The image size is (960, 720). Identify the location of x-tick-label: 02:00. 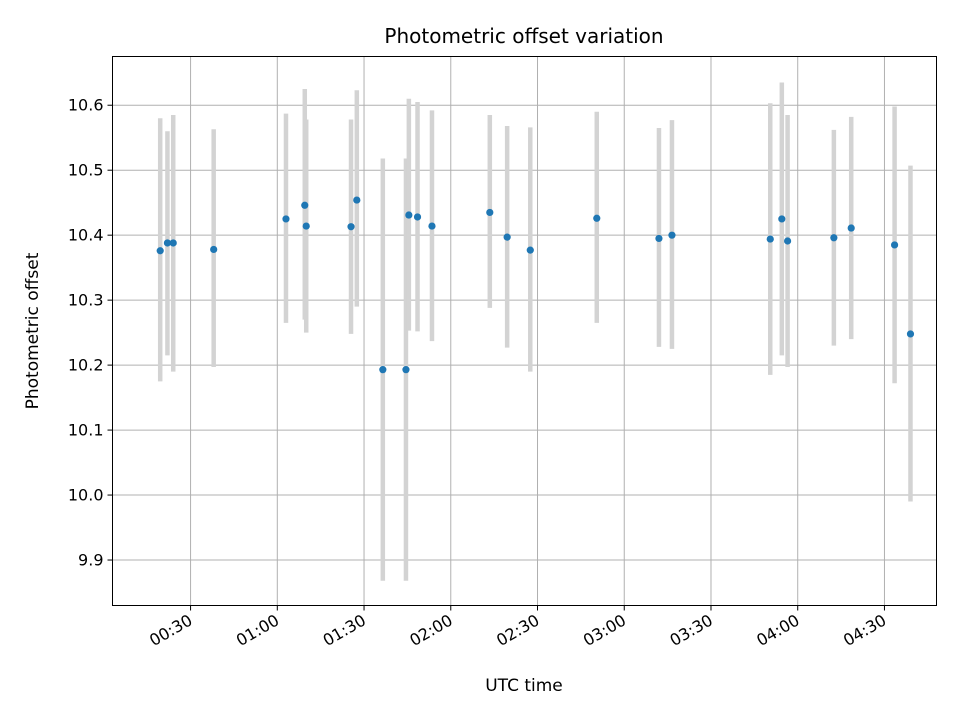
(430, 631).